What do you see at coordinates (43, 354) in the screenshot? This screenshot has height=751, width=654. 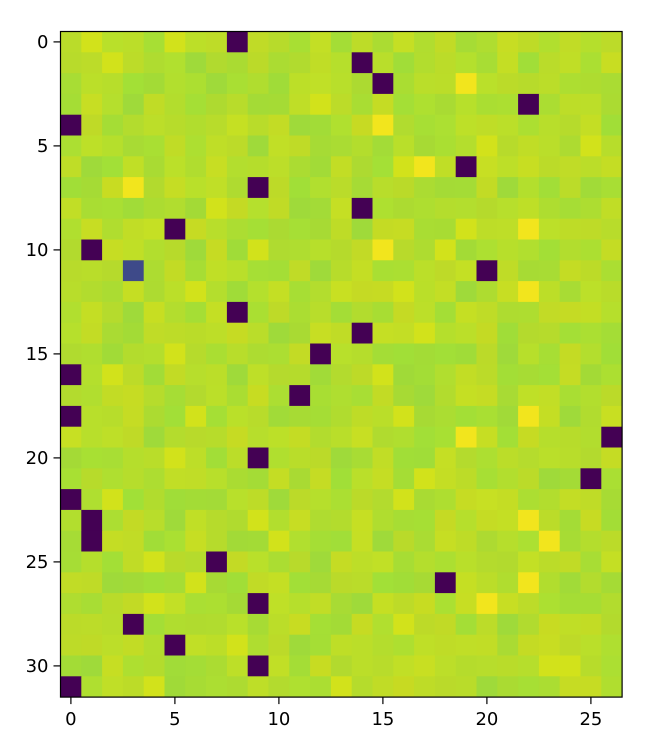 I see `y-axis-ticks: 0 5 10 15 20 25 30` at bounding box center [43, 354].